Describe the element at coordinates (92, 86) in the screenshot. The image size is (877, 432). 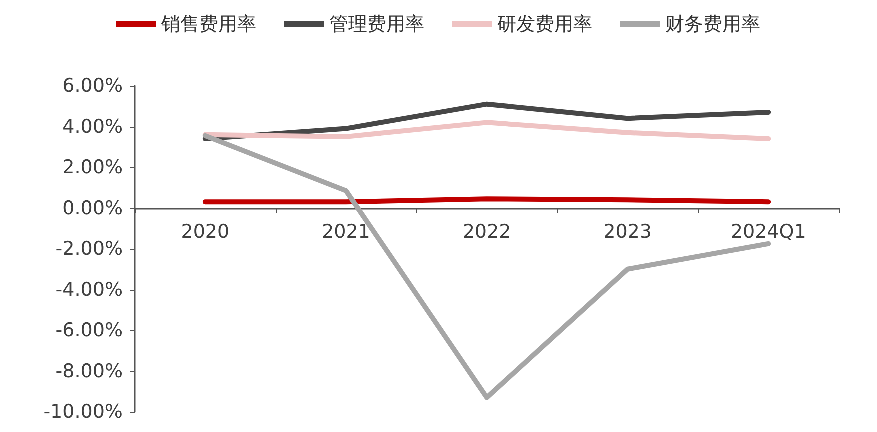
I see `y-tick-label: 6.00%` at that location.